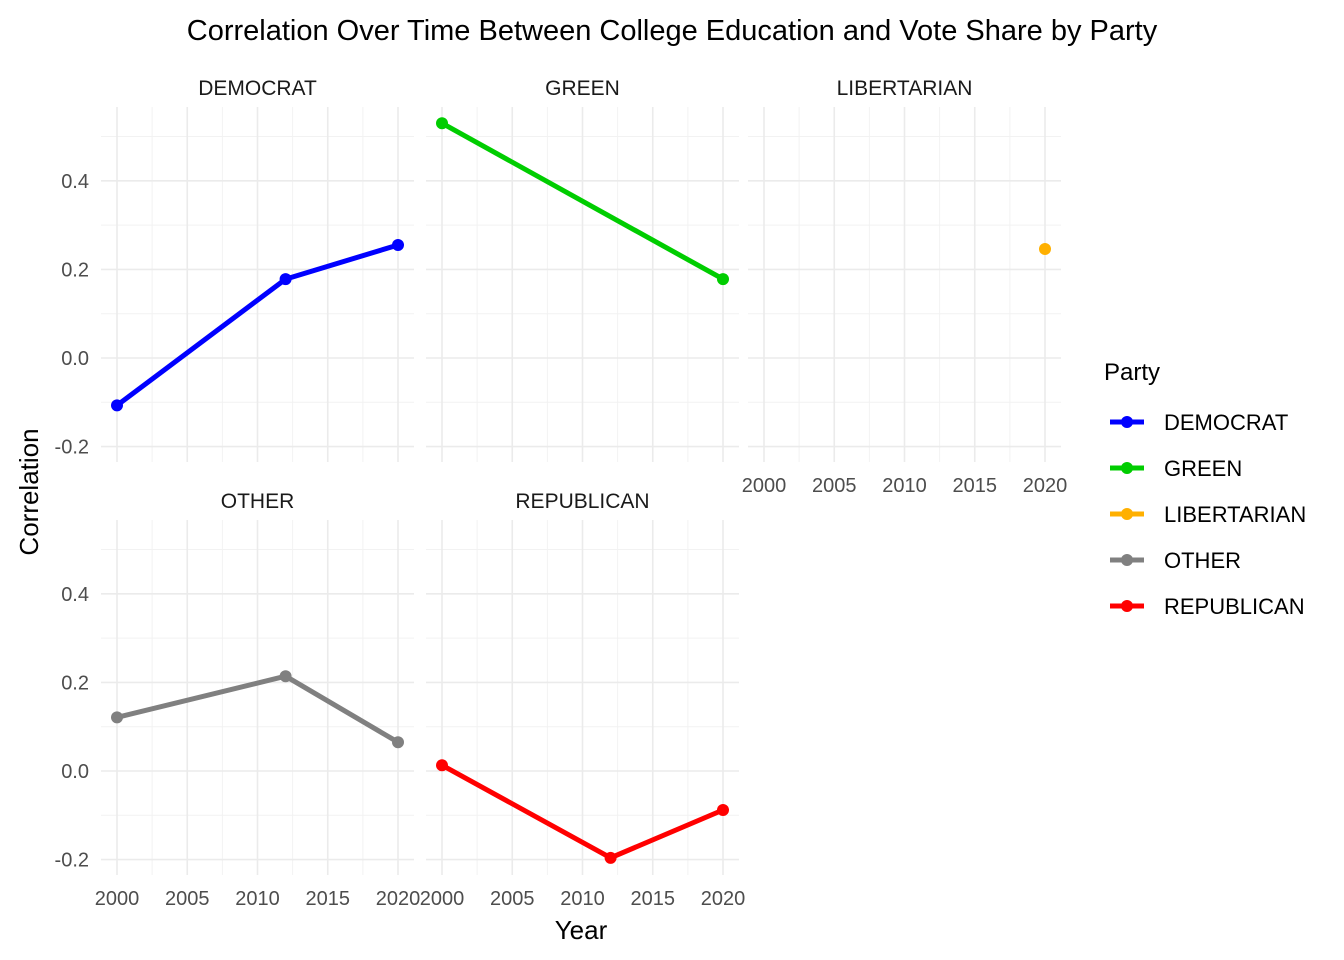  What do you see at coordinates (29, 491) in the screenshot?
I see `y-axis-label: Correlation` at bounding box center [29, 491].